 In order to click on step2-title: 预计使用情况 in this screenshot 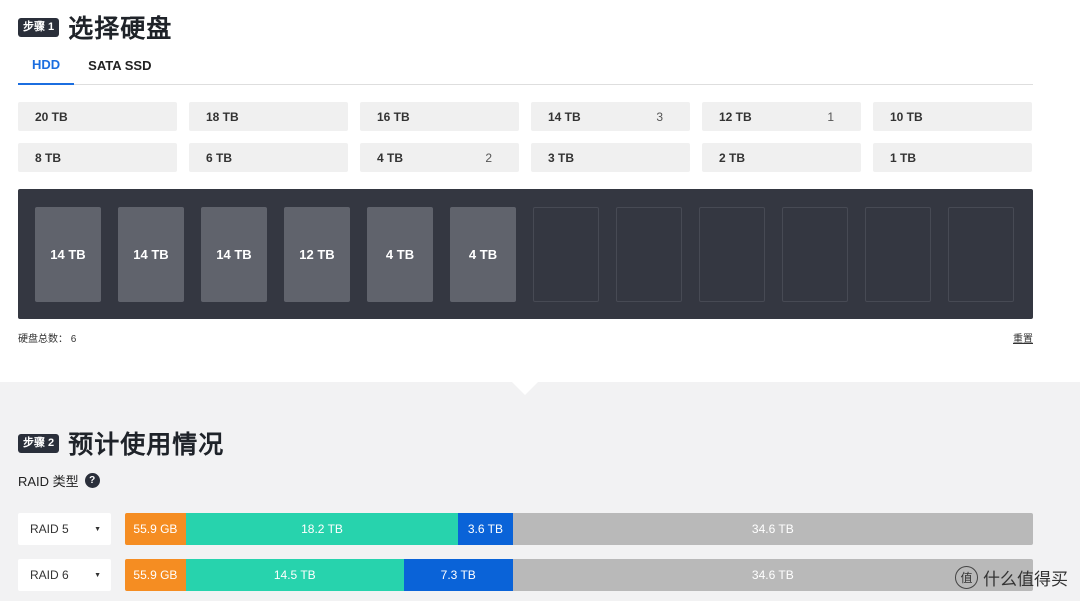, I will do `click(146, 445)`.